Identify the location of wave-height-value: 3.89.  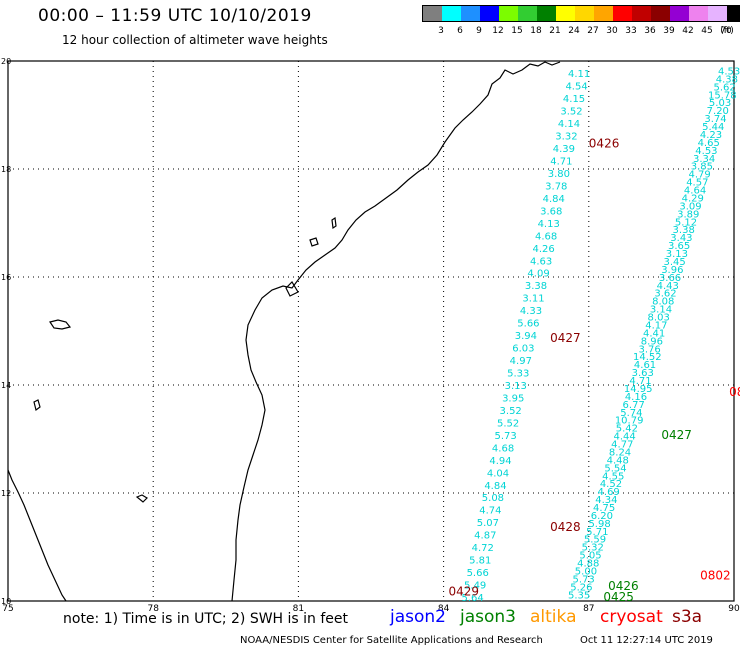
(688, 214).